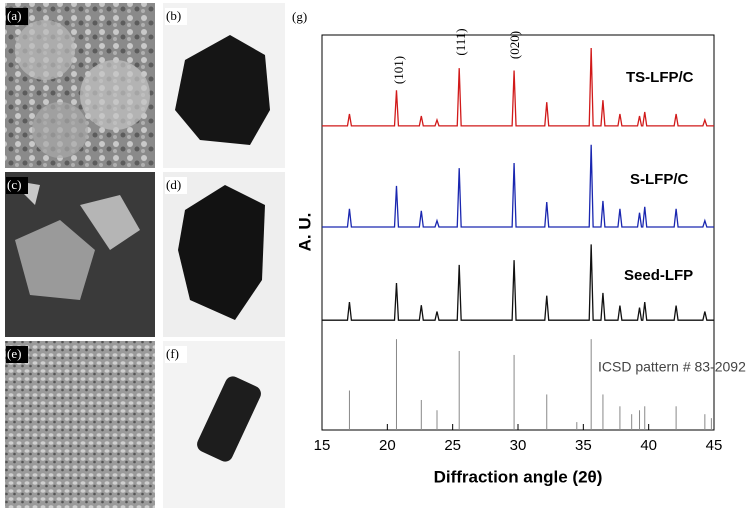 Image resolution: width=752 pixels, height=511 pixels. What do you see at coordinates (299, 16) in the screenshot?
I see `panel-label: (g)` at bounding box center [299, 16].